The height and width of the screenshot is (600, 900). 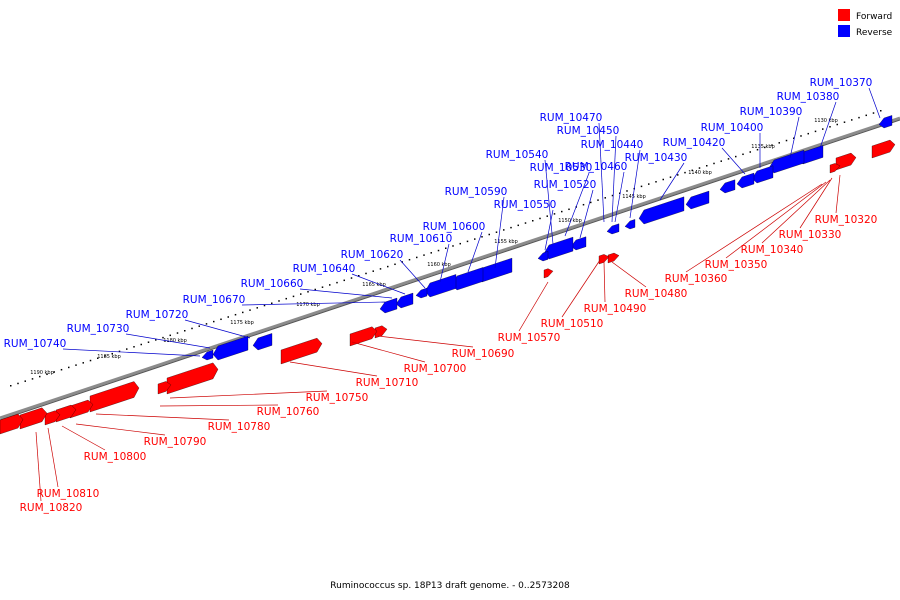 What do you see at coordinates (808, 97) in the screenshot?
I see `reverse-gene-label: RUM_10380` at bounding box center [808, 97].